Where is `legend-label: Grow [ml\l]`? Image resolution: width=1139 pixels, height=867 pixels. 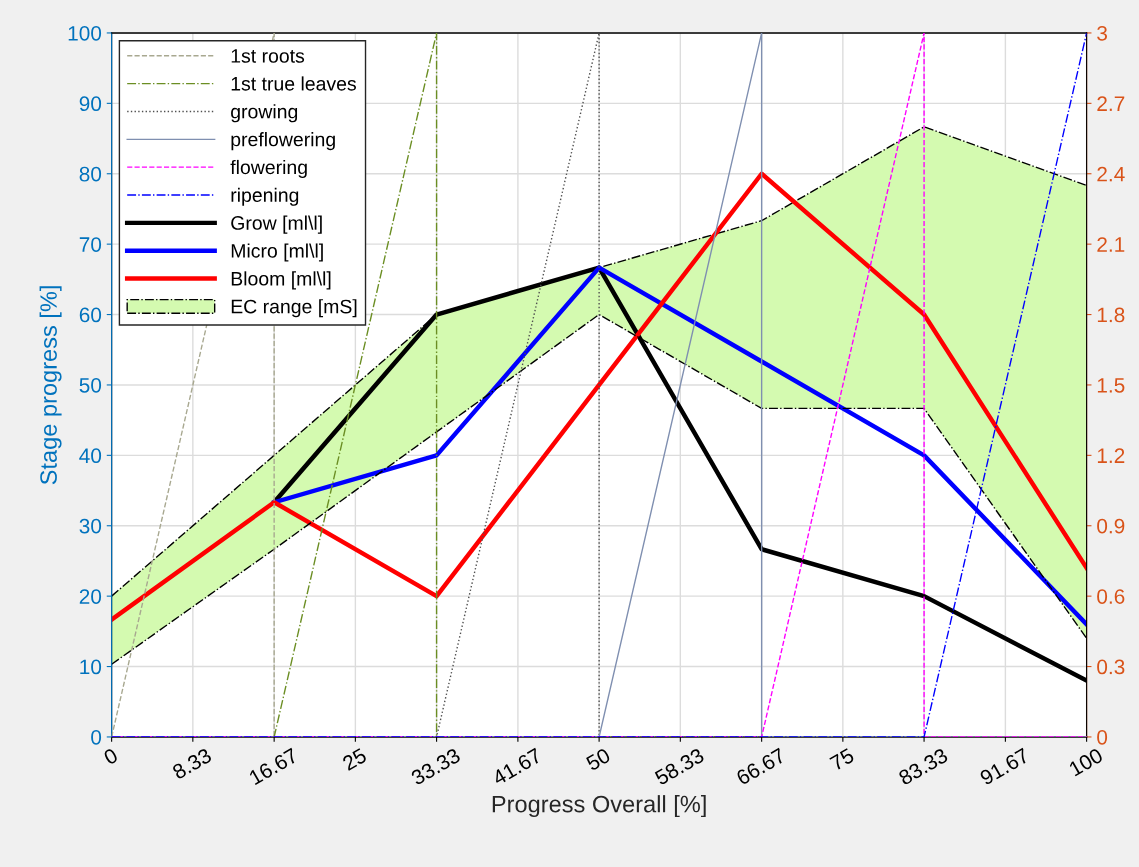 legend-label: Grow [ml\l] is located at coordinates (276, 224).